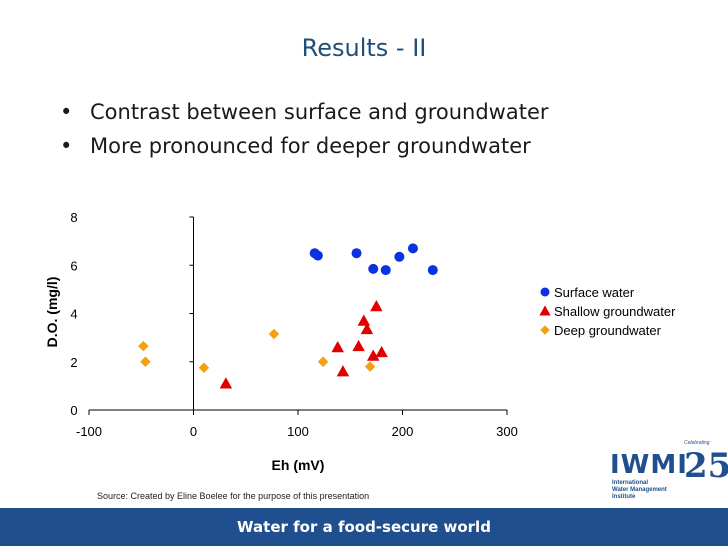 The width and height of the screenshot is (728, 546). Describe the element at coordinates (73, 314) in the screenshot. I see `y-tick-label: 4` at that location.